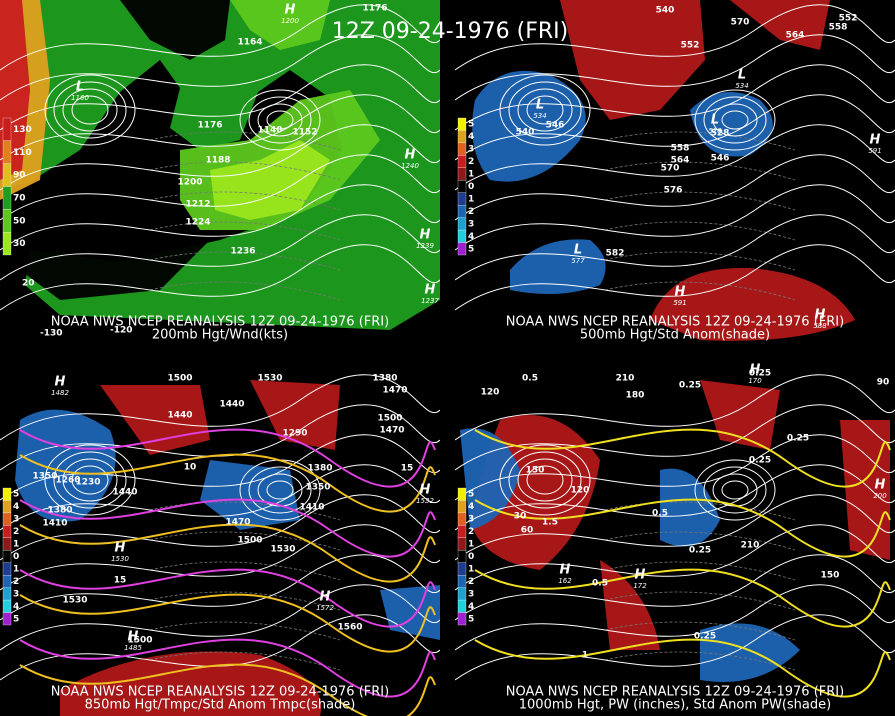  Describe the element at coordinates (450, 31) in the screenshot. I see `main-title: 12Z 09-24-1976 (FRI)` at that location.